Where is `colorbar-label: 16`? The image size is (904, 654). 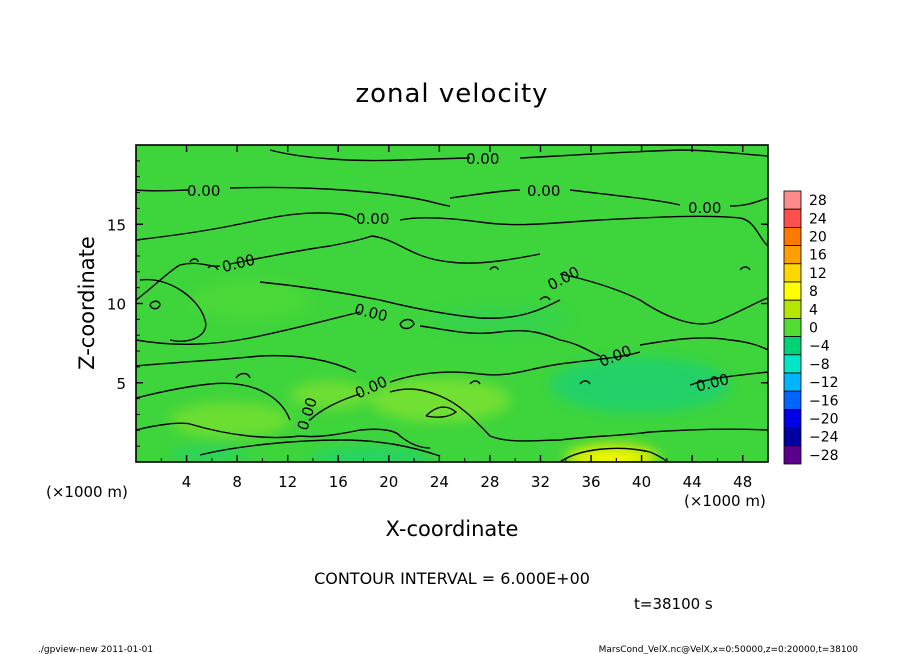
colorbar-label: 16 is located at coordinates (818, 256).